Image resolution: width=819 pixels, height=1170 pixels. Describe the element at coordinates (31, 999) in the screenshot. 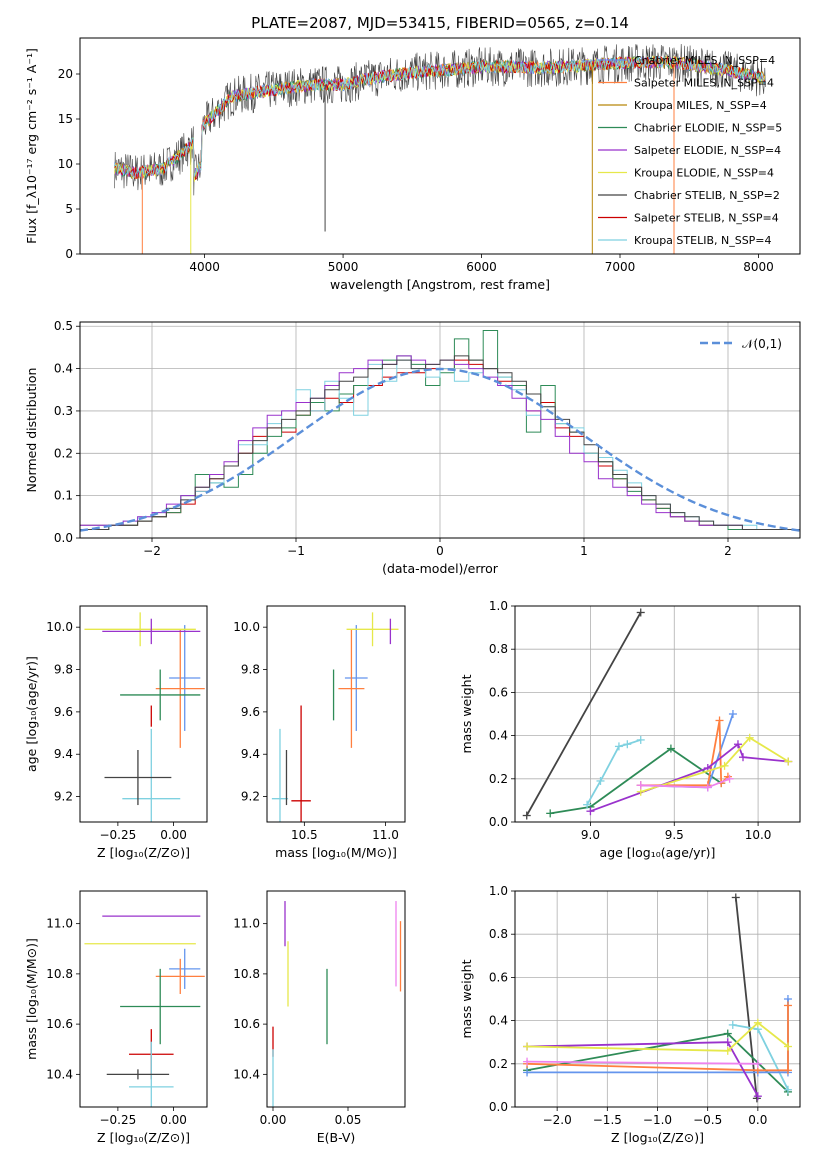

I see `y-axis-label: mass [log₁₀(M/M⊙)]` at that location.